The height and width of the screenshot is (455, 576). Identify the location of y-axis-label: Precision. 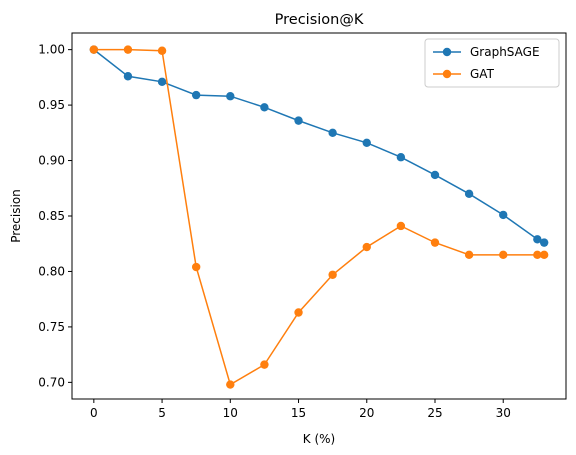
(16, 216).